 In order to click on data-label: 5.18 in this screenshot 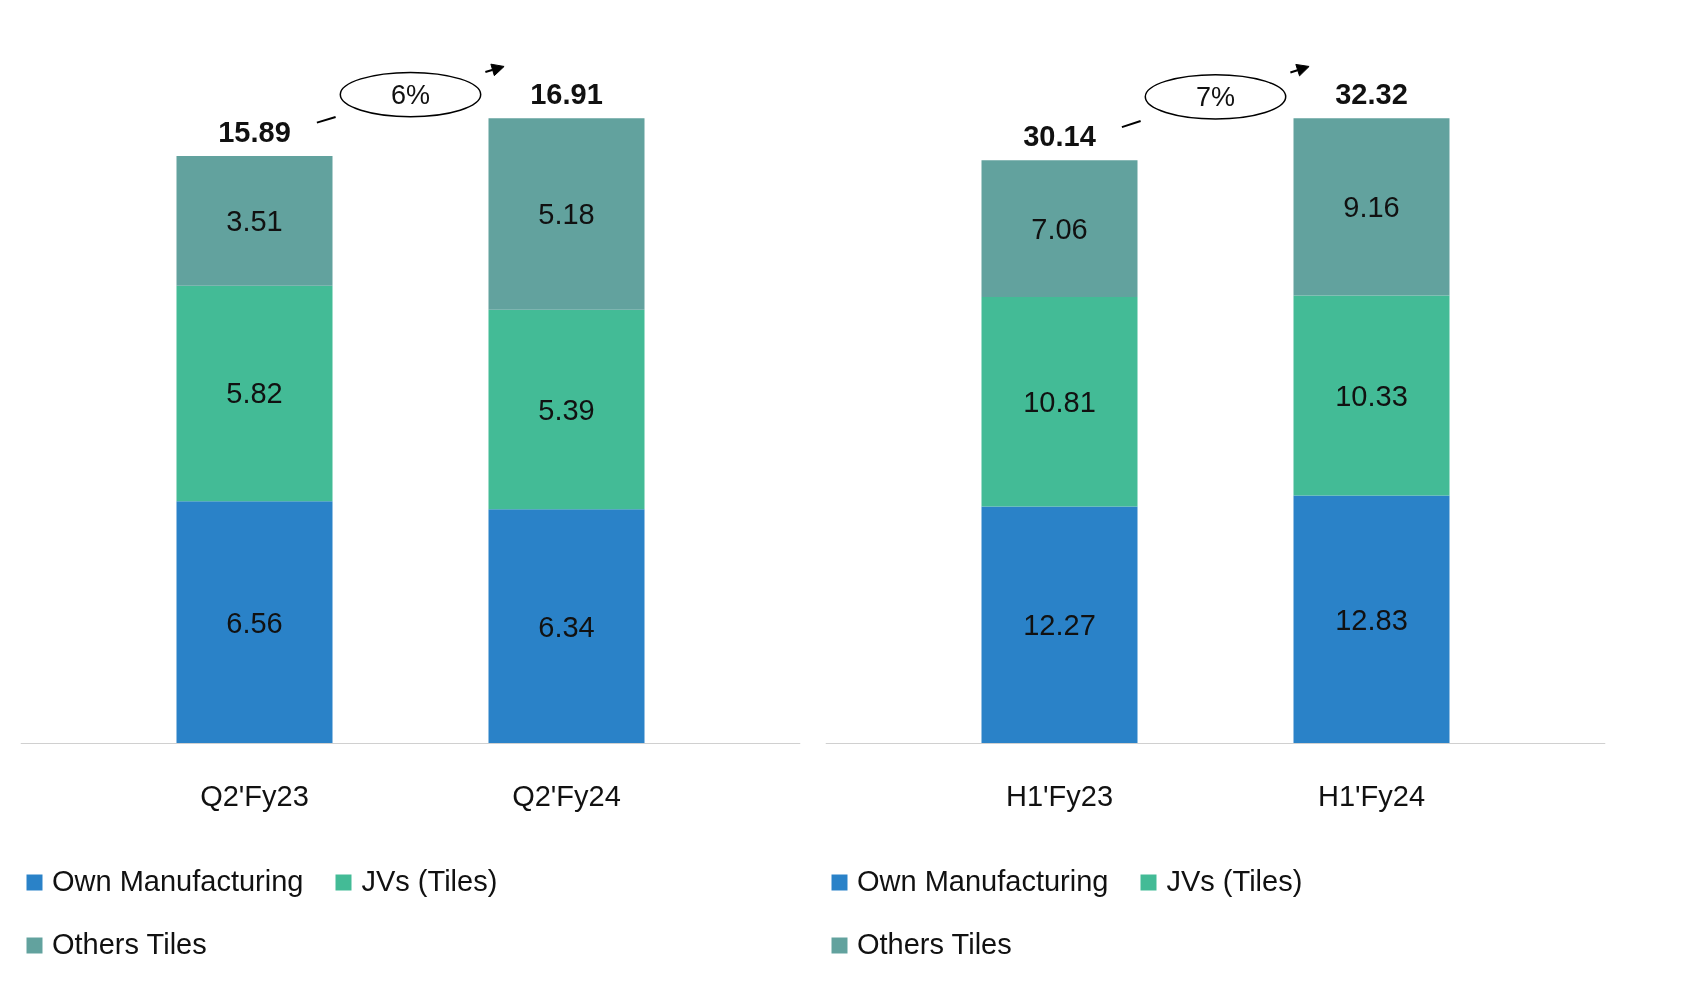, I will do `click(566, 214)`.